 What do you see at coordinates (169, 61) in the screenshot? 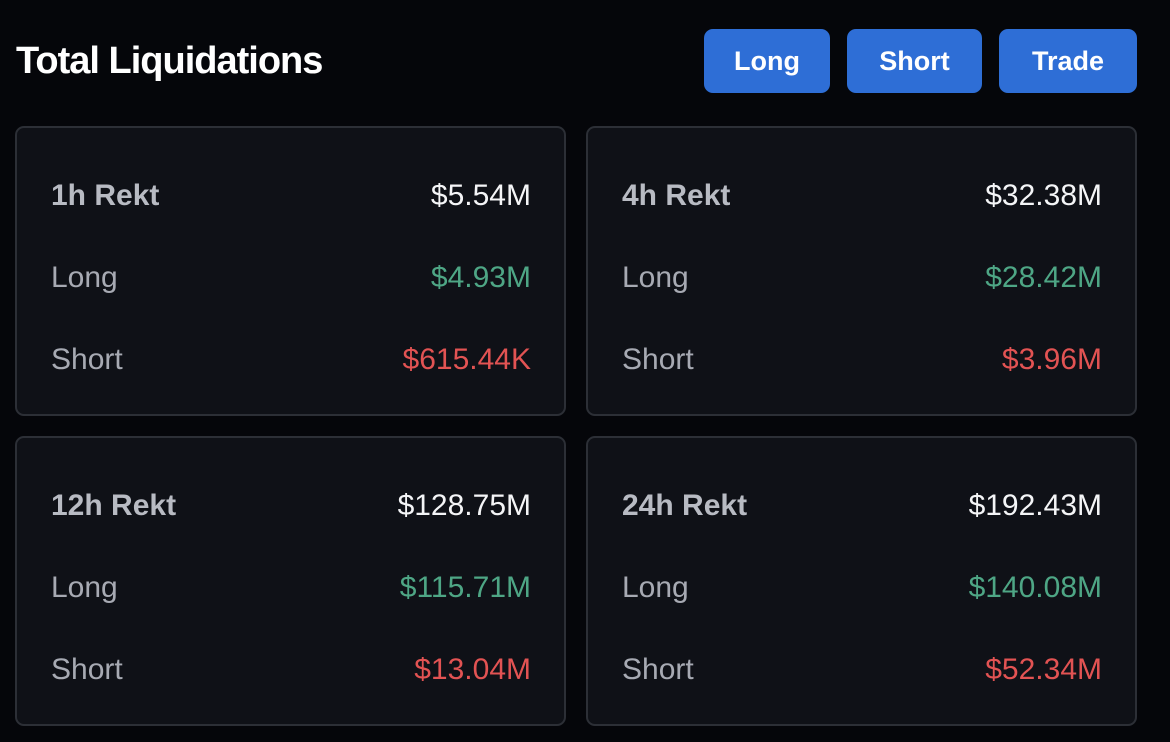
I see `page-title: Total Liquidations` at bounding box center [169, 61].